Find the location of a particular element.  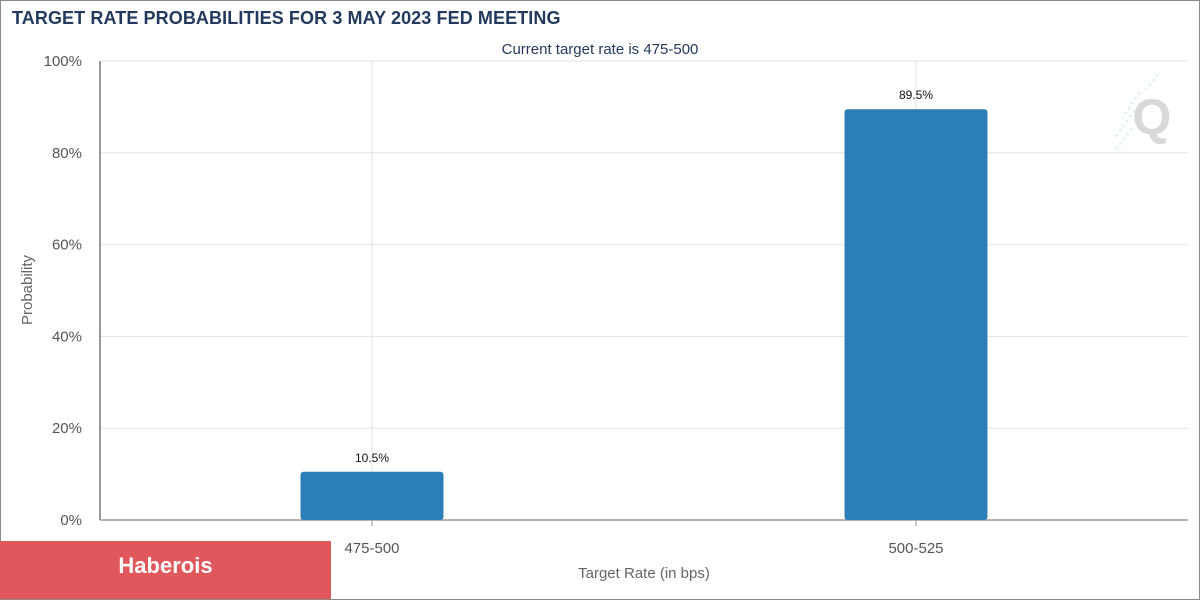

x-axis-label: Target Rate (in bps) is located at coordinates (644, 573).